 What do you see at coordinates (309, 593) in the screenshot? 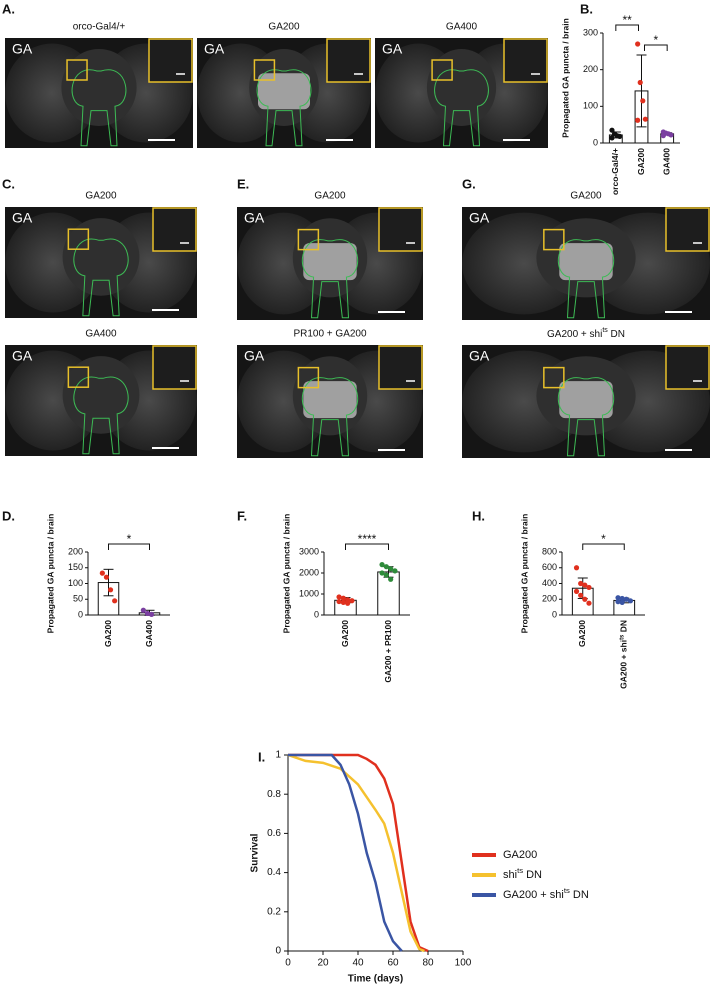
I see `y-tick-label: 1000` at bounding box center [309, 593].